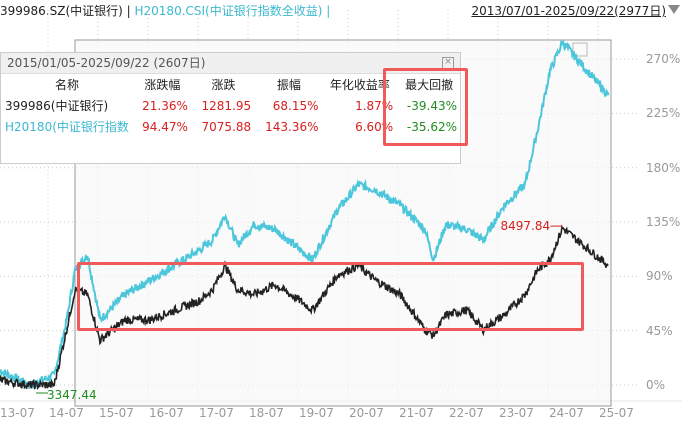 The image size is (682, 428). What do you see at coordinates (659, 276) in the screenshot?
I see `y-tick-label: 90%` at bounding box center [659, 276].